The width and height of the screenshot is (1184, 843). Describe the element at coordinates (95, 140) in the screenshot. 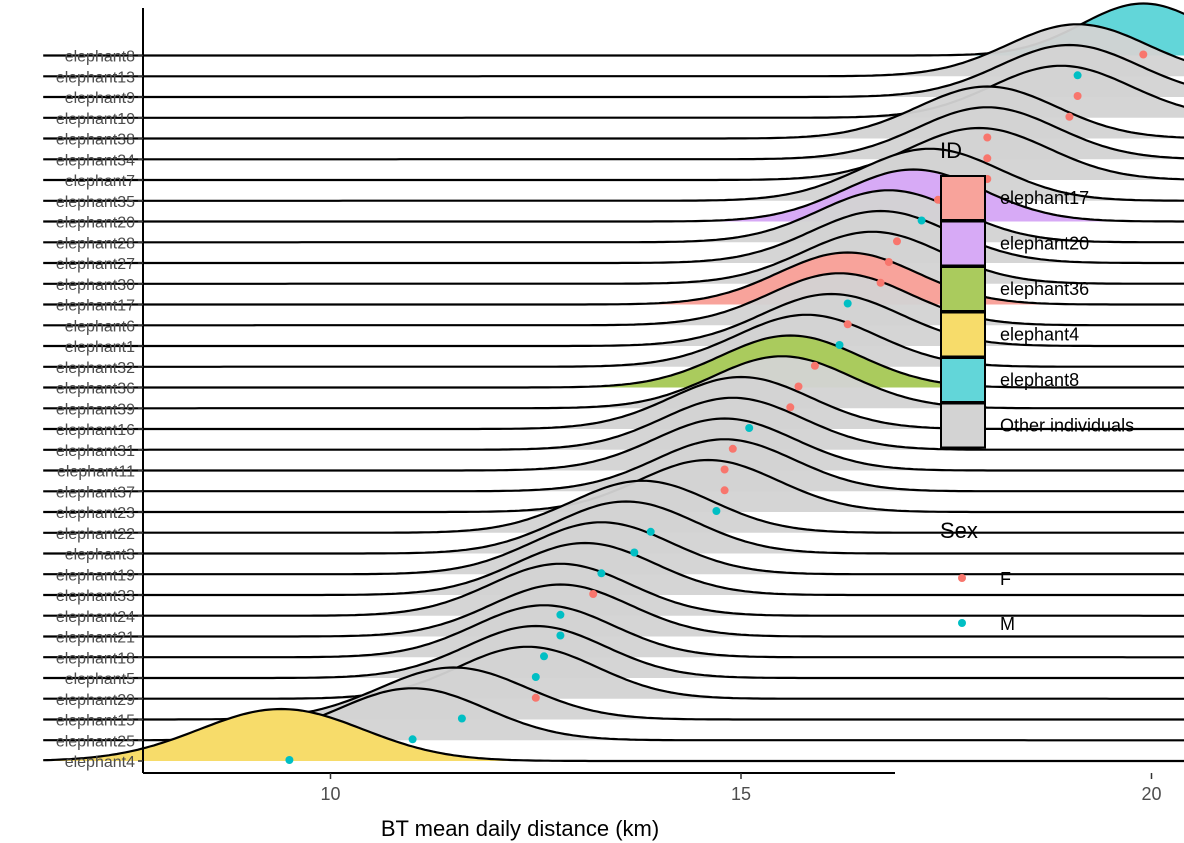

I see `y-tick-label-elephant38: elephant38` at that location.